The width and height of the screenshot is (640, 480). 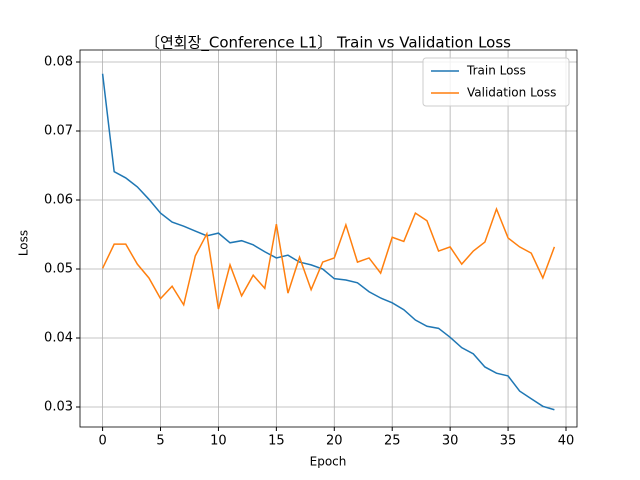 What do you see at coordinates (508, 441) in the screenshot?
I see `x-tick-label: 35` at bounding box center [508, 441].